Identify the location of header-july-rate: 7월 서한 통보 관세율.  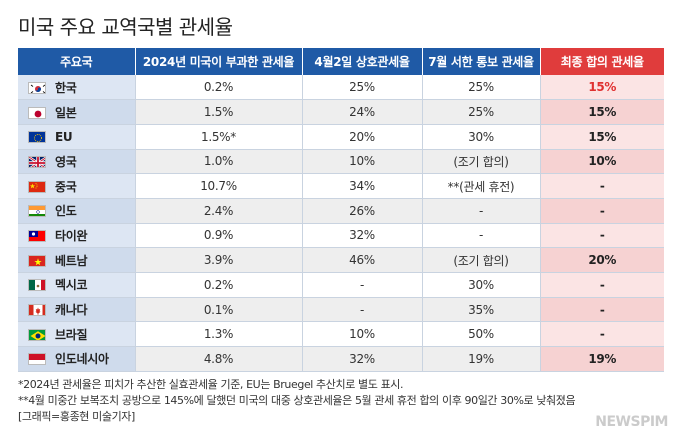
(481, 61).